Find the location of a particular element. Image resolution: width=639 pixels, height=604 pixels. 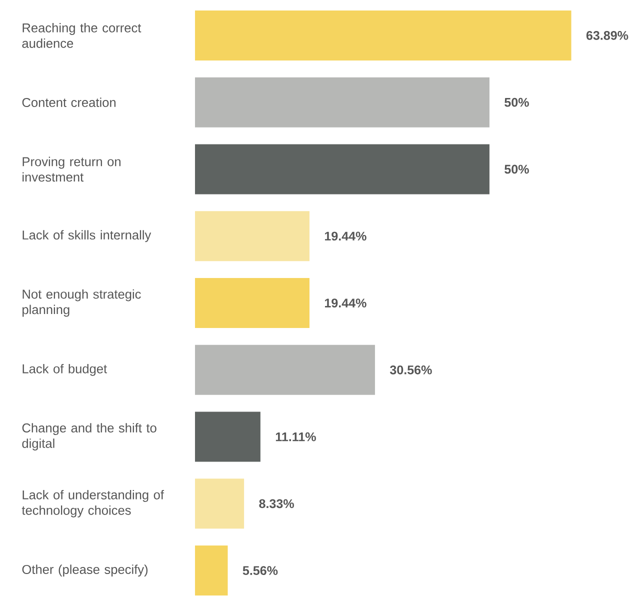

y-tick-label: Proving return on investment is located at coordinates (71, 169).